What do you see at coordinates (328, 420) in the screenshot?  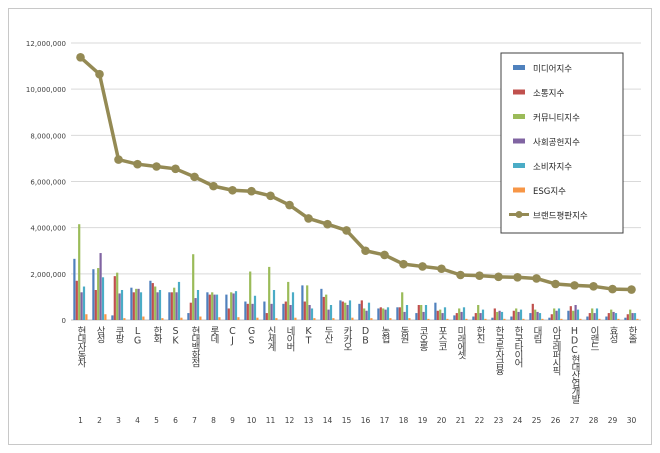 I see `x-rank-label: 14` at bounding box center [328, 420].